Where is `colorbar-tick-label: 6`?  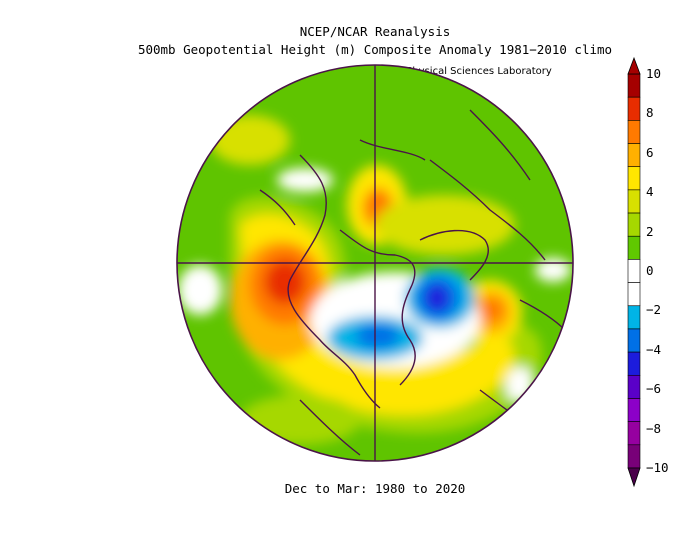 colorbar-tick-label: 6 is located at coordinates (650, 152).